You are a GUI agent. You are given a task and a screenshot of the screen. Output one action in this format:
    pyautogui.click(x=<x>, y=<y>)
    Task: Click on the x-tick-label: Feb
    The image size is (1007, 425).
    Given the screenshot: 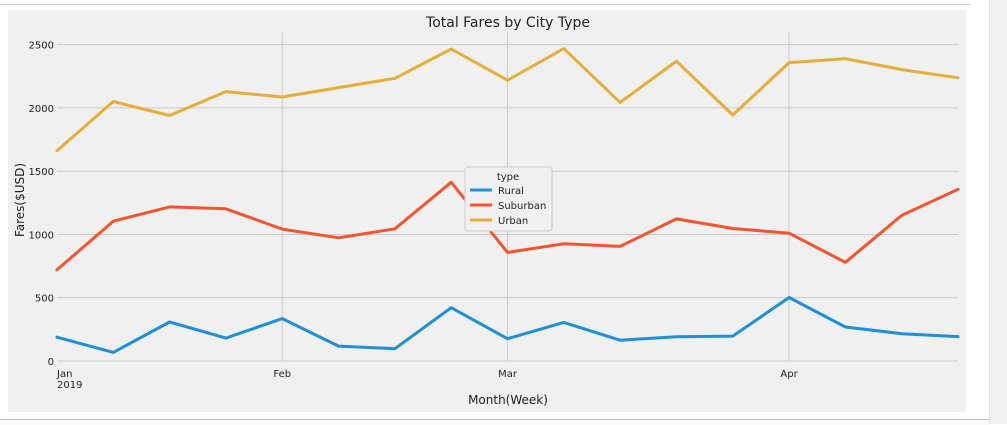 What is the action you would take?
    pyautogui.click(x=282, y=374)
    